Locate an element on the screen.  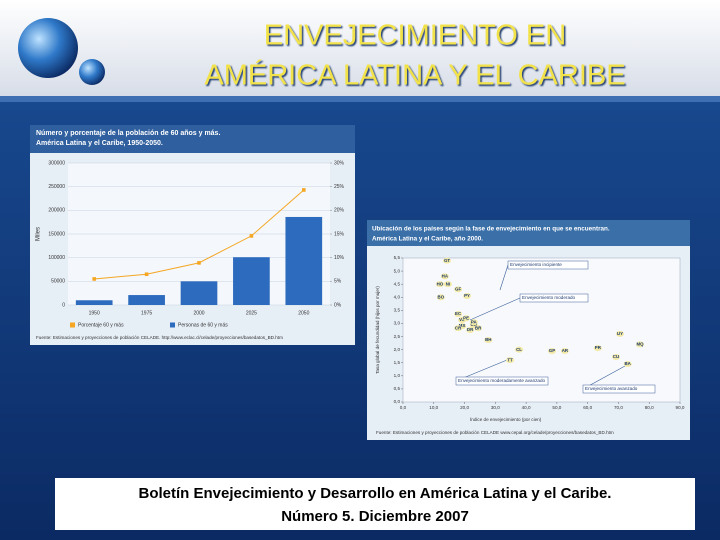
annotation: Envejecimiento moderado is located at coordinates (549, 297).